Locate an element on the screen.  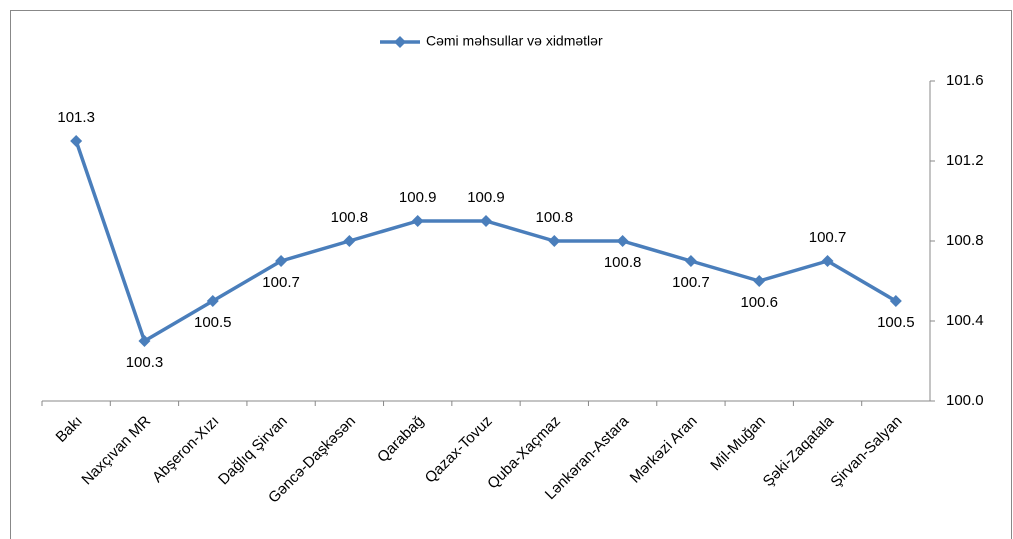
data-label: 101.3 is located at coordinates (76, 117).